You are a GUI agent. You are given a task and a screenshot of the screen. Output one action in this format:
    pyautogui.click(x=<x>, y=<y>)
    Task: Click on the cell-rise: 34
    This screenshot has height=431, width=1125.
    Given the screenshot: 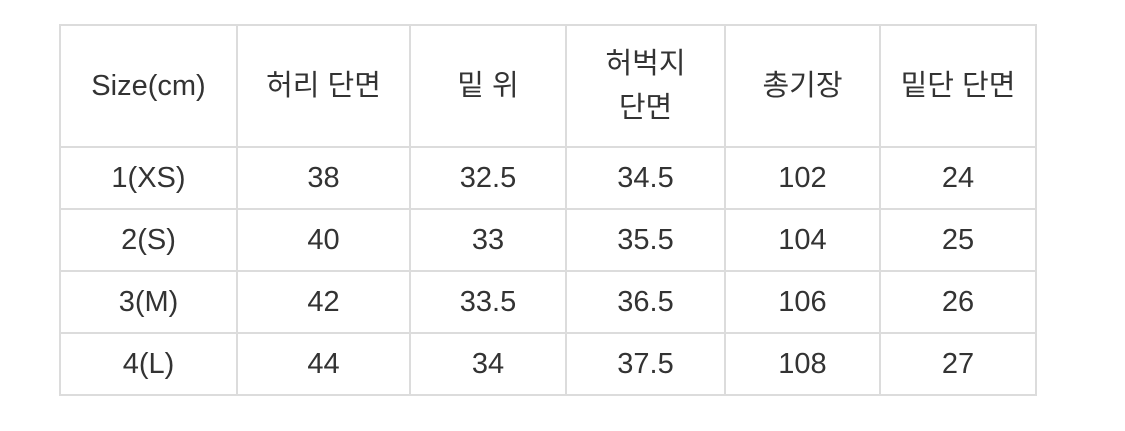 What is the action you would take?
    pyautogui.click(x=488, y=364)
    